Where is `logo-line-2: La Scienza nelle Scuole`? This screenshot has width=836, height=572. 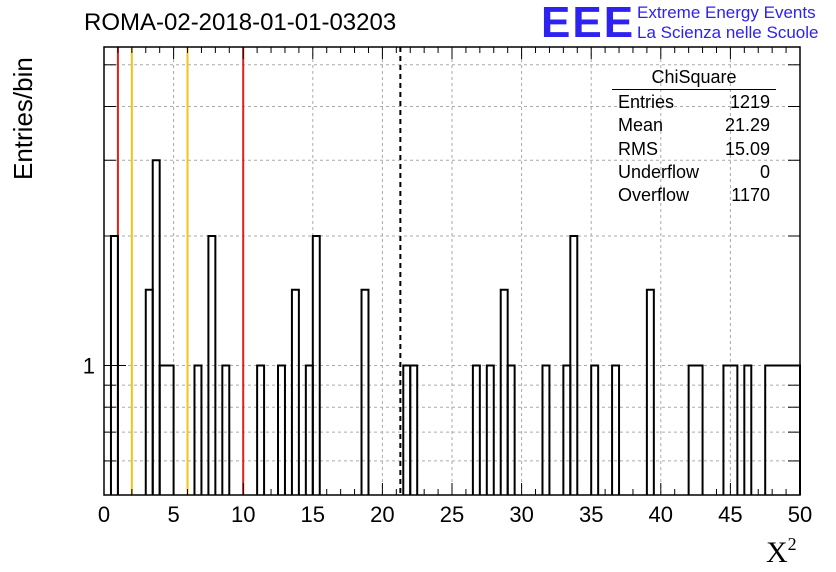 logo-line-2: La Scienza nelle Scuole is located at coordinates (728, 32).